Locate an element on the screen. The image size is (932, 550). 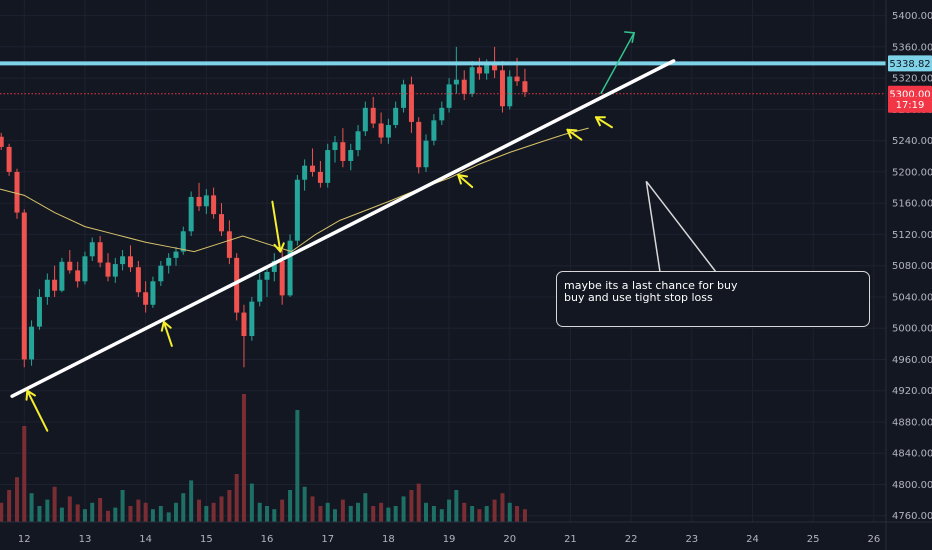
price-tick-label: 4760.00 is located at coordinates (912, 516).